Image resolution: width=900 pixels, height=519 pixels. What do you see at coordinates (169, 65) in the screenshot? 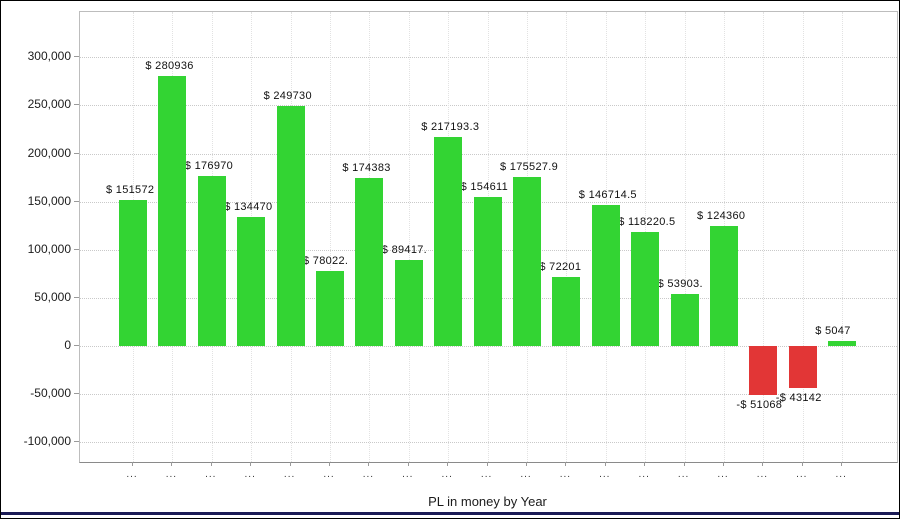
I see `bar-value-label: $ 280936` at bounding box center [169, 65].